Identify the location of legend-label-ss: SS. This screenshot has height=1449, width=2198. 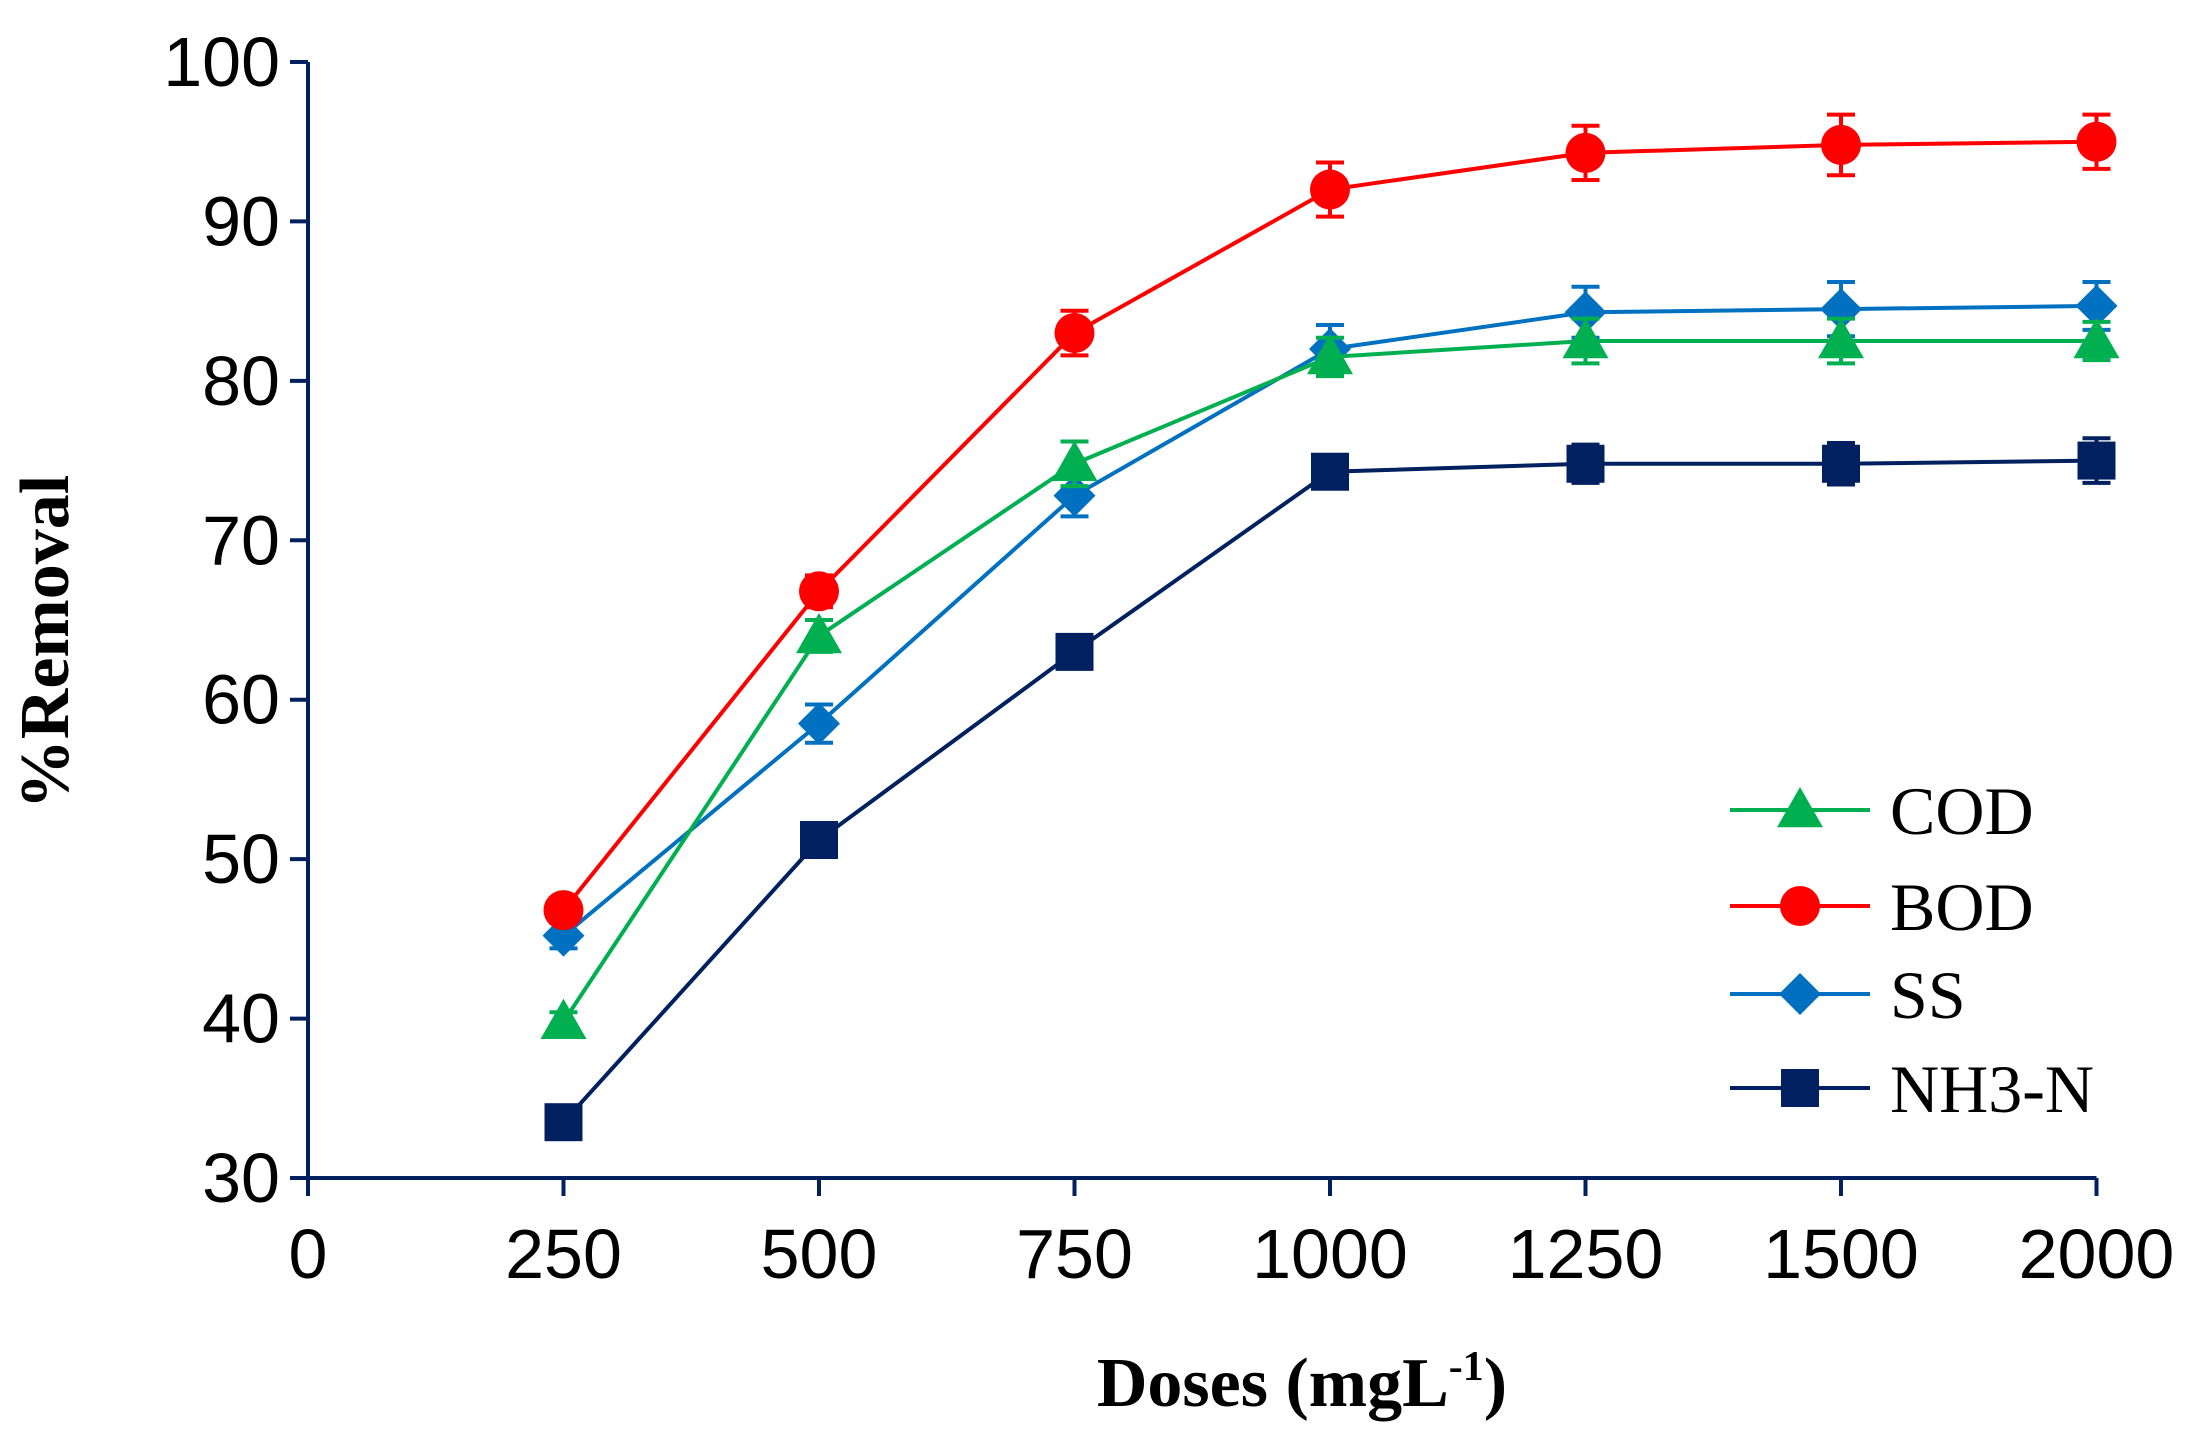
(1928, 995).